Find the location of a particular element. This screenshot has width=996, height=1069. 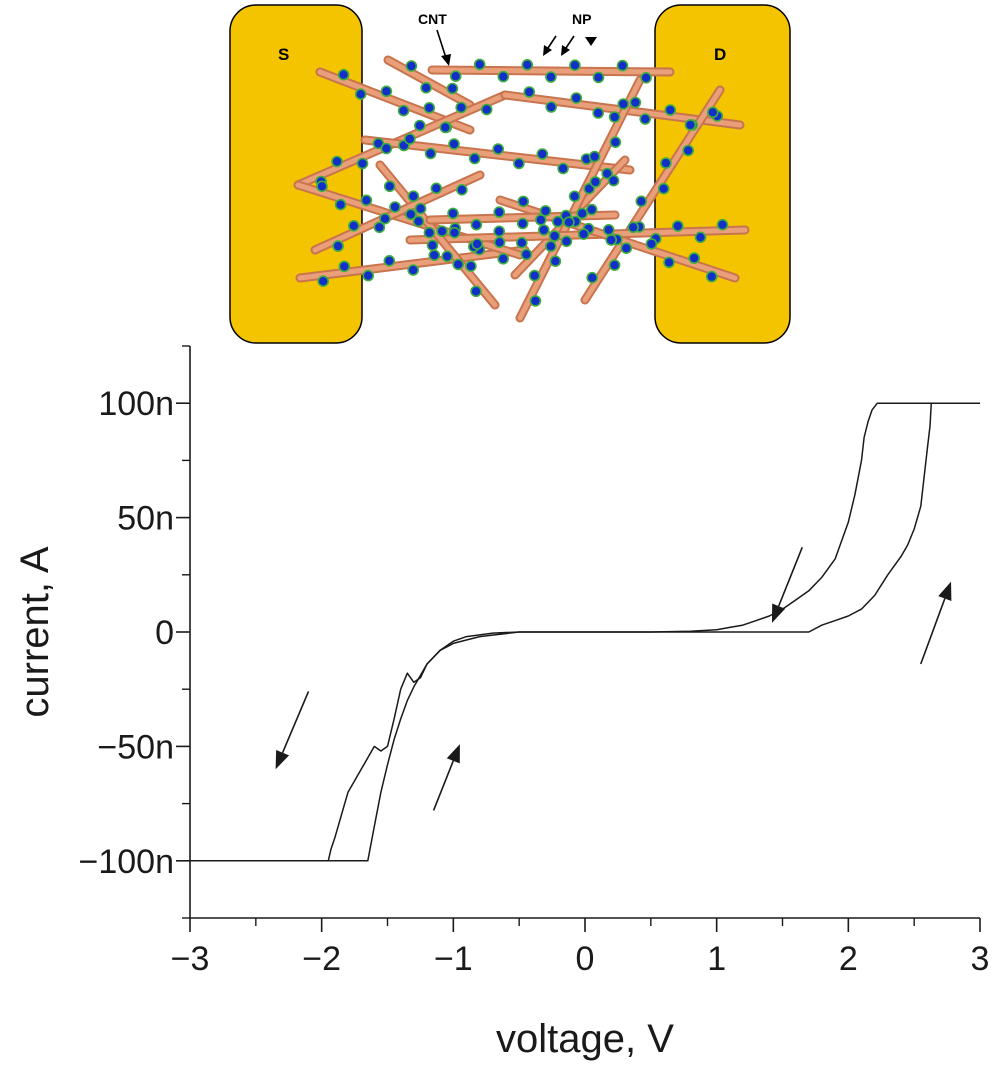

x-tick-label: 3 is located at coordinates (980, 959).